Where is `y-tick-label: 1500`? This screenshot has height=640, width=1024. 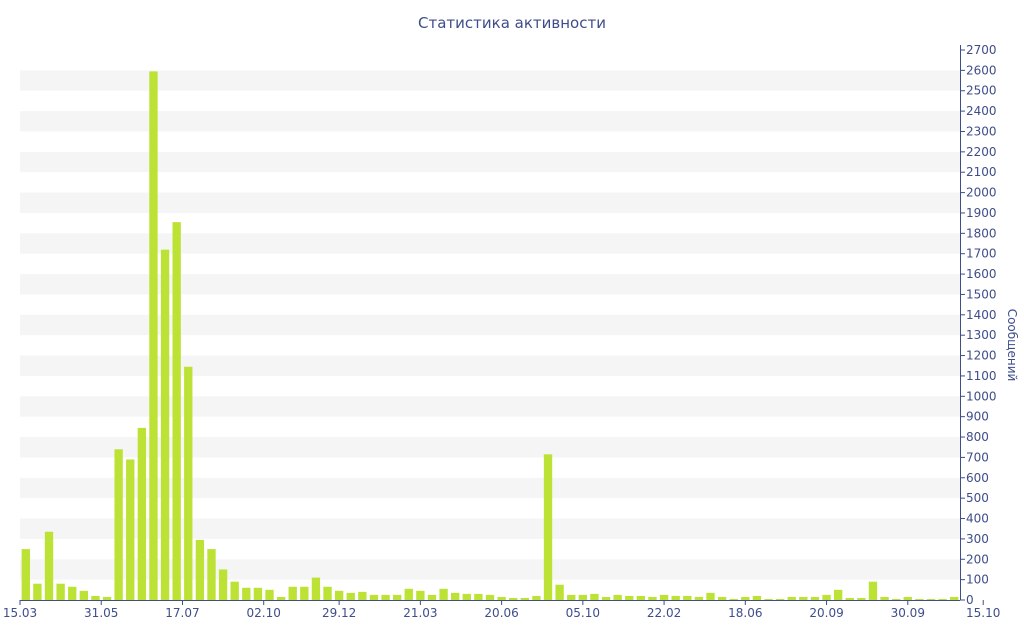
y-tick-label: 1500 is located at coordinates (981, 294).